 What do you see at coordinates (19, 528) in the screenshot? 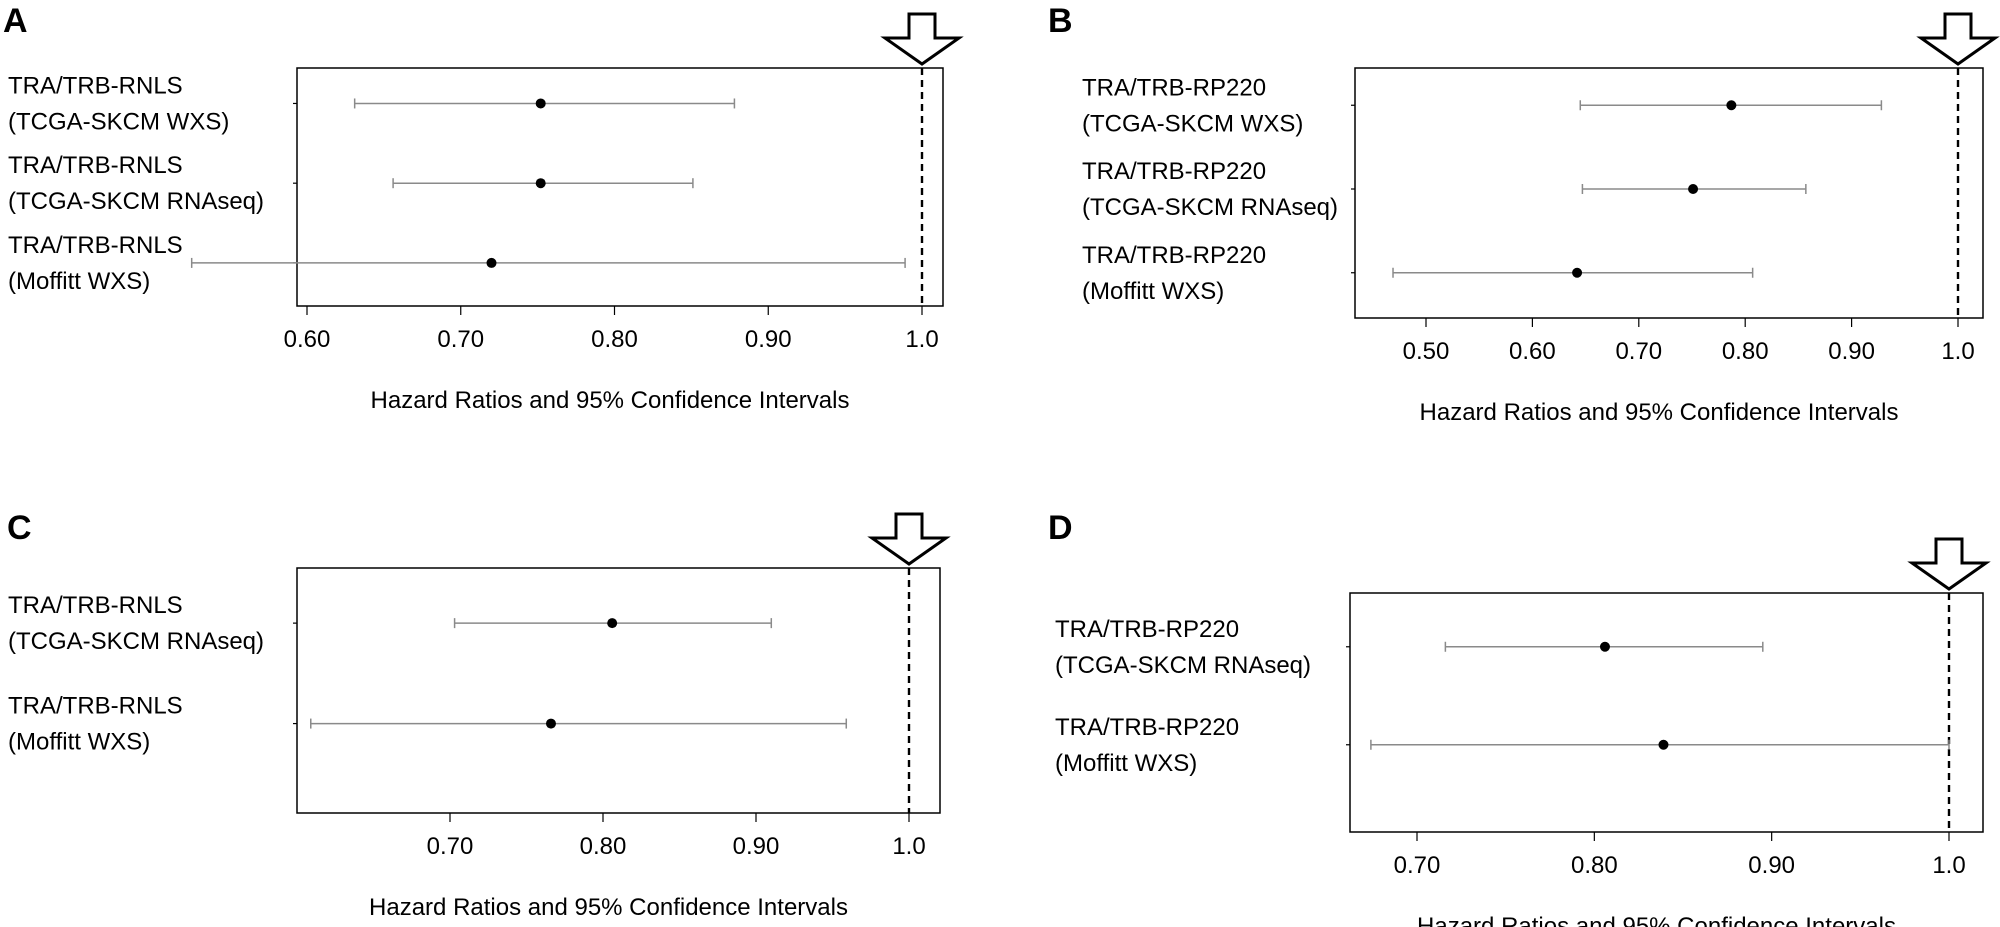
I see `panel-letter-c: C` at bounding box center [19, 528].